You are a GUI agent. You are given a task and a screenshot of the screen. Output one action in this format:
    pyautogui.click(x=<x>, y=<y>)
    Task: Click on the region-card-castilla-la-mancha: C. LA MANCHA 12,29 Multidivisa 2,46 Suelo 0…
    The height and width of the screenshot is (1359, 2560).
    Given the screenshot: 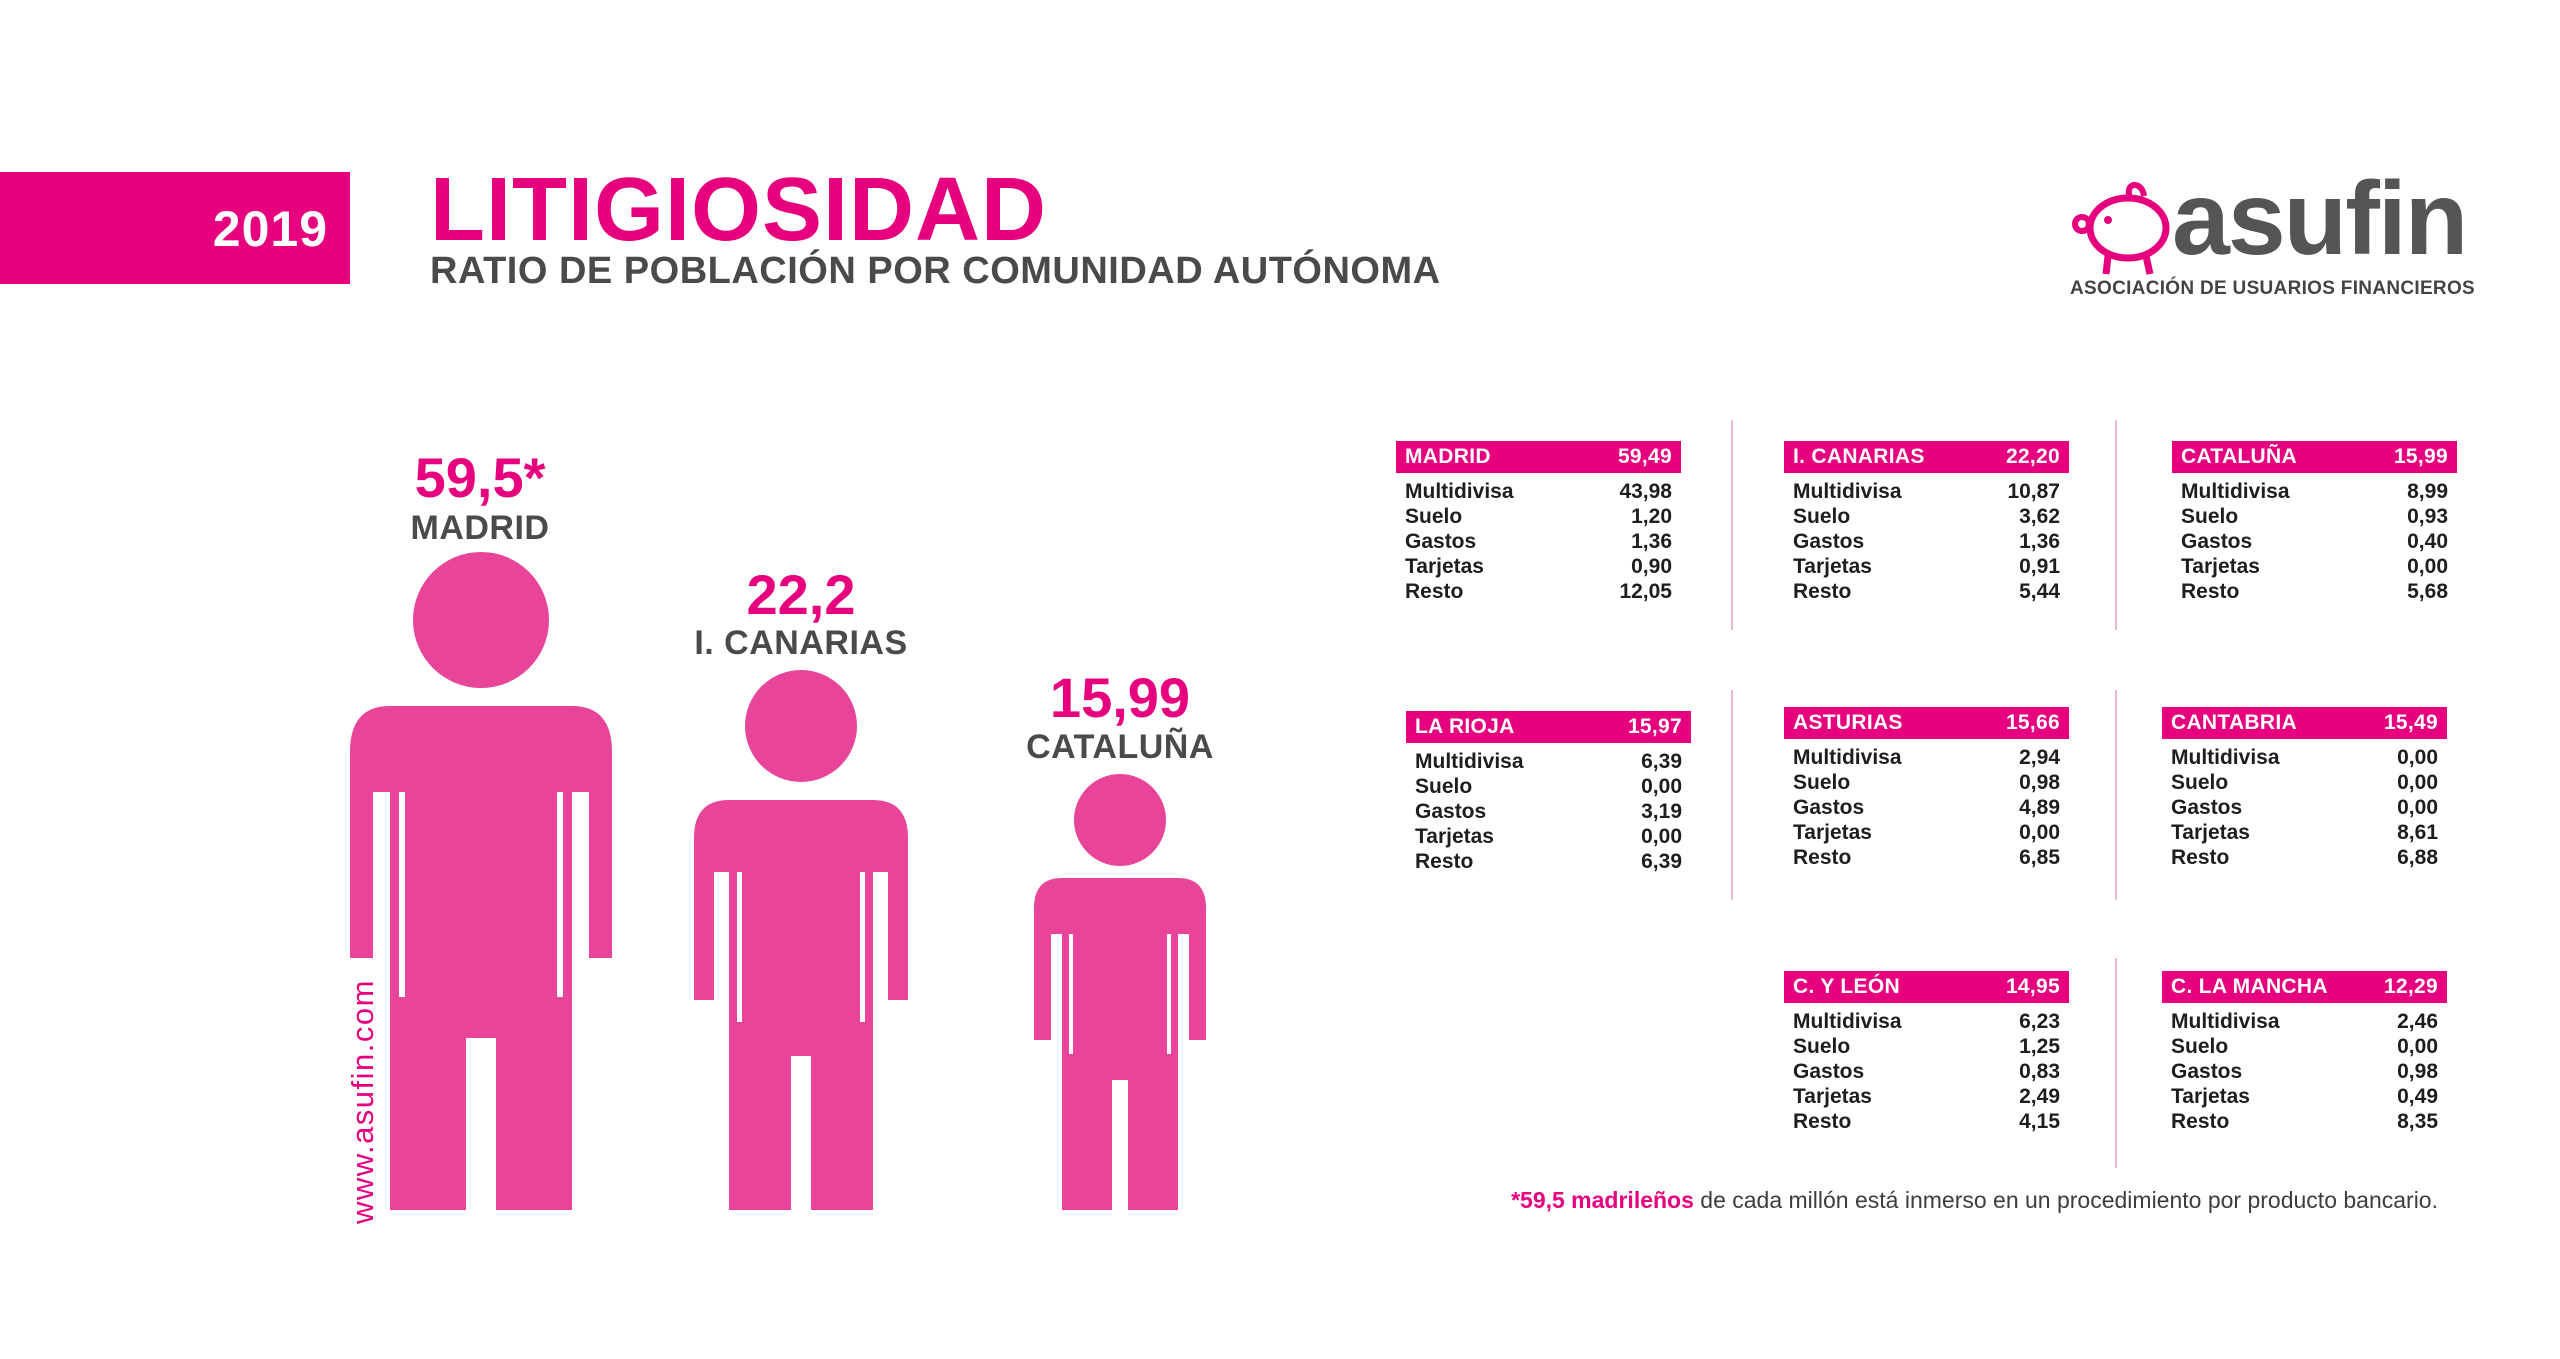 What is the action you would take?
    pyautogui.click(x=2304, y=1052)
    